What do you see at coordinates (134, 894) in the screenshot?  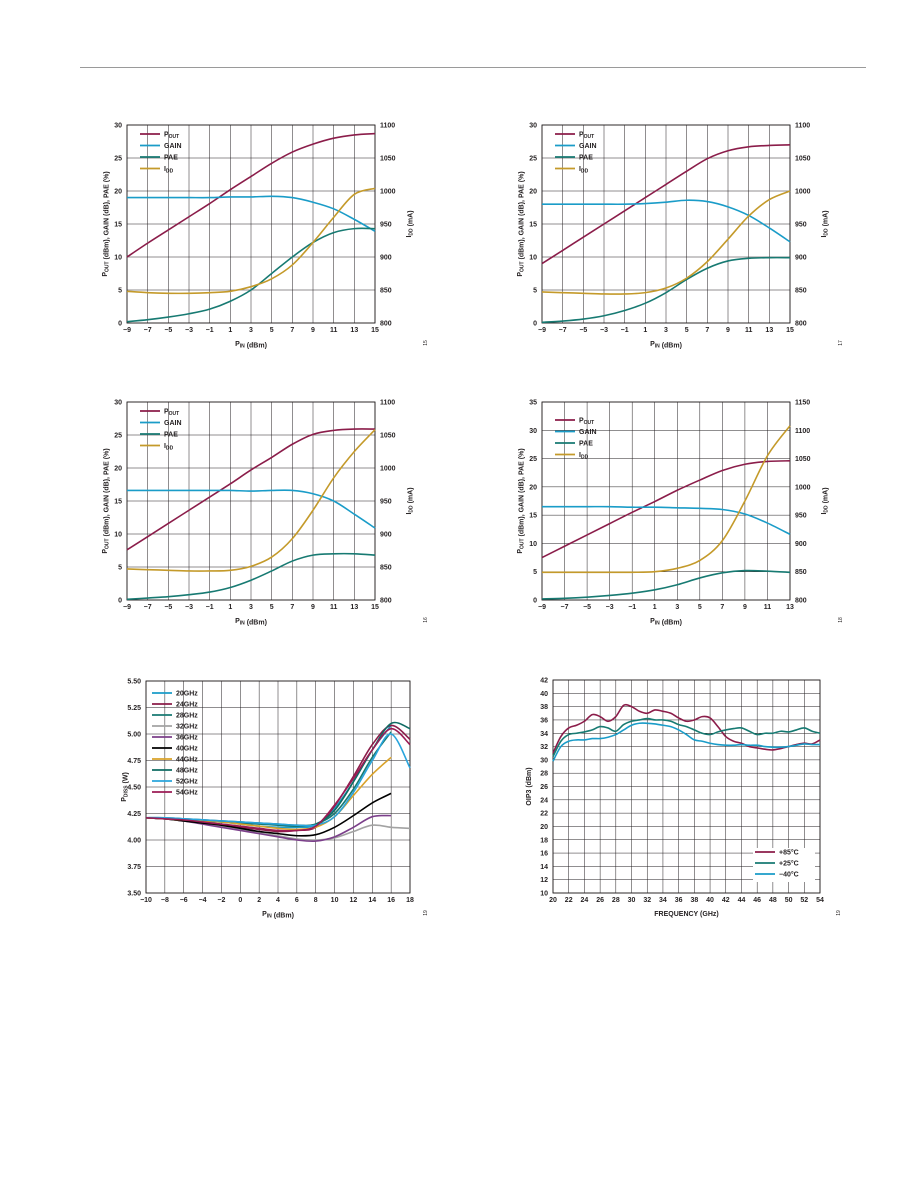 I see `y-tick-label-left: 3.50` at bounding box center [134, 894].